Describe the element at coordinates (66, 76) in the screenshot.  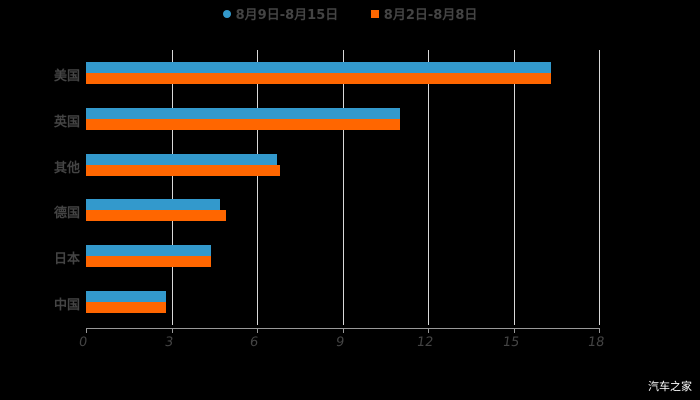
I see `category-label: 美国` at that location.